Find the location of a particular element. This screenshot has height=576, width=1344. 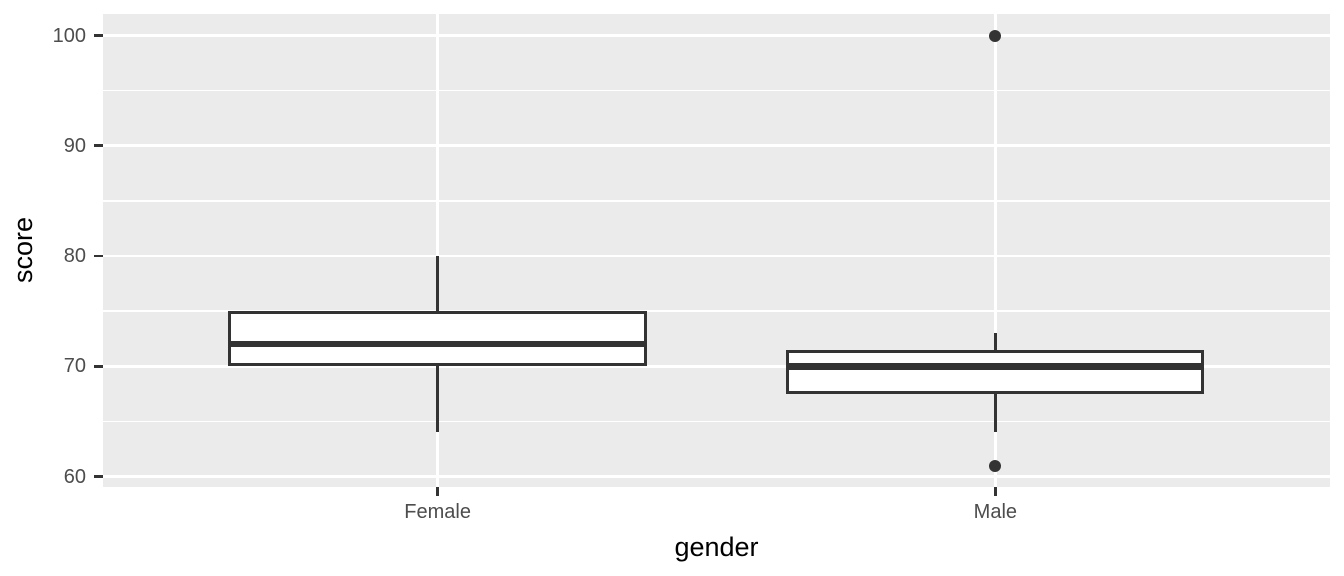

y-tick-label: 80 is located at coordinates (74, 256).